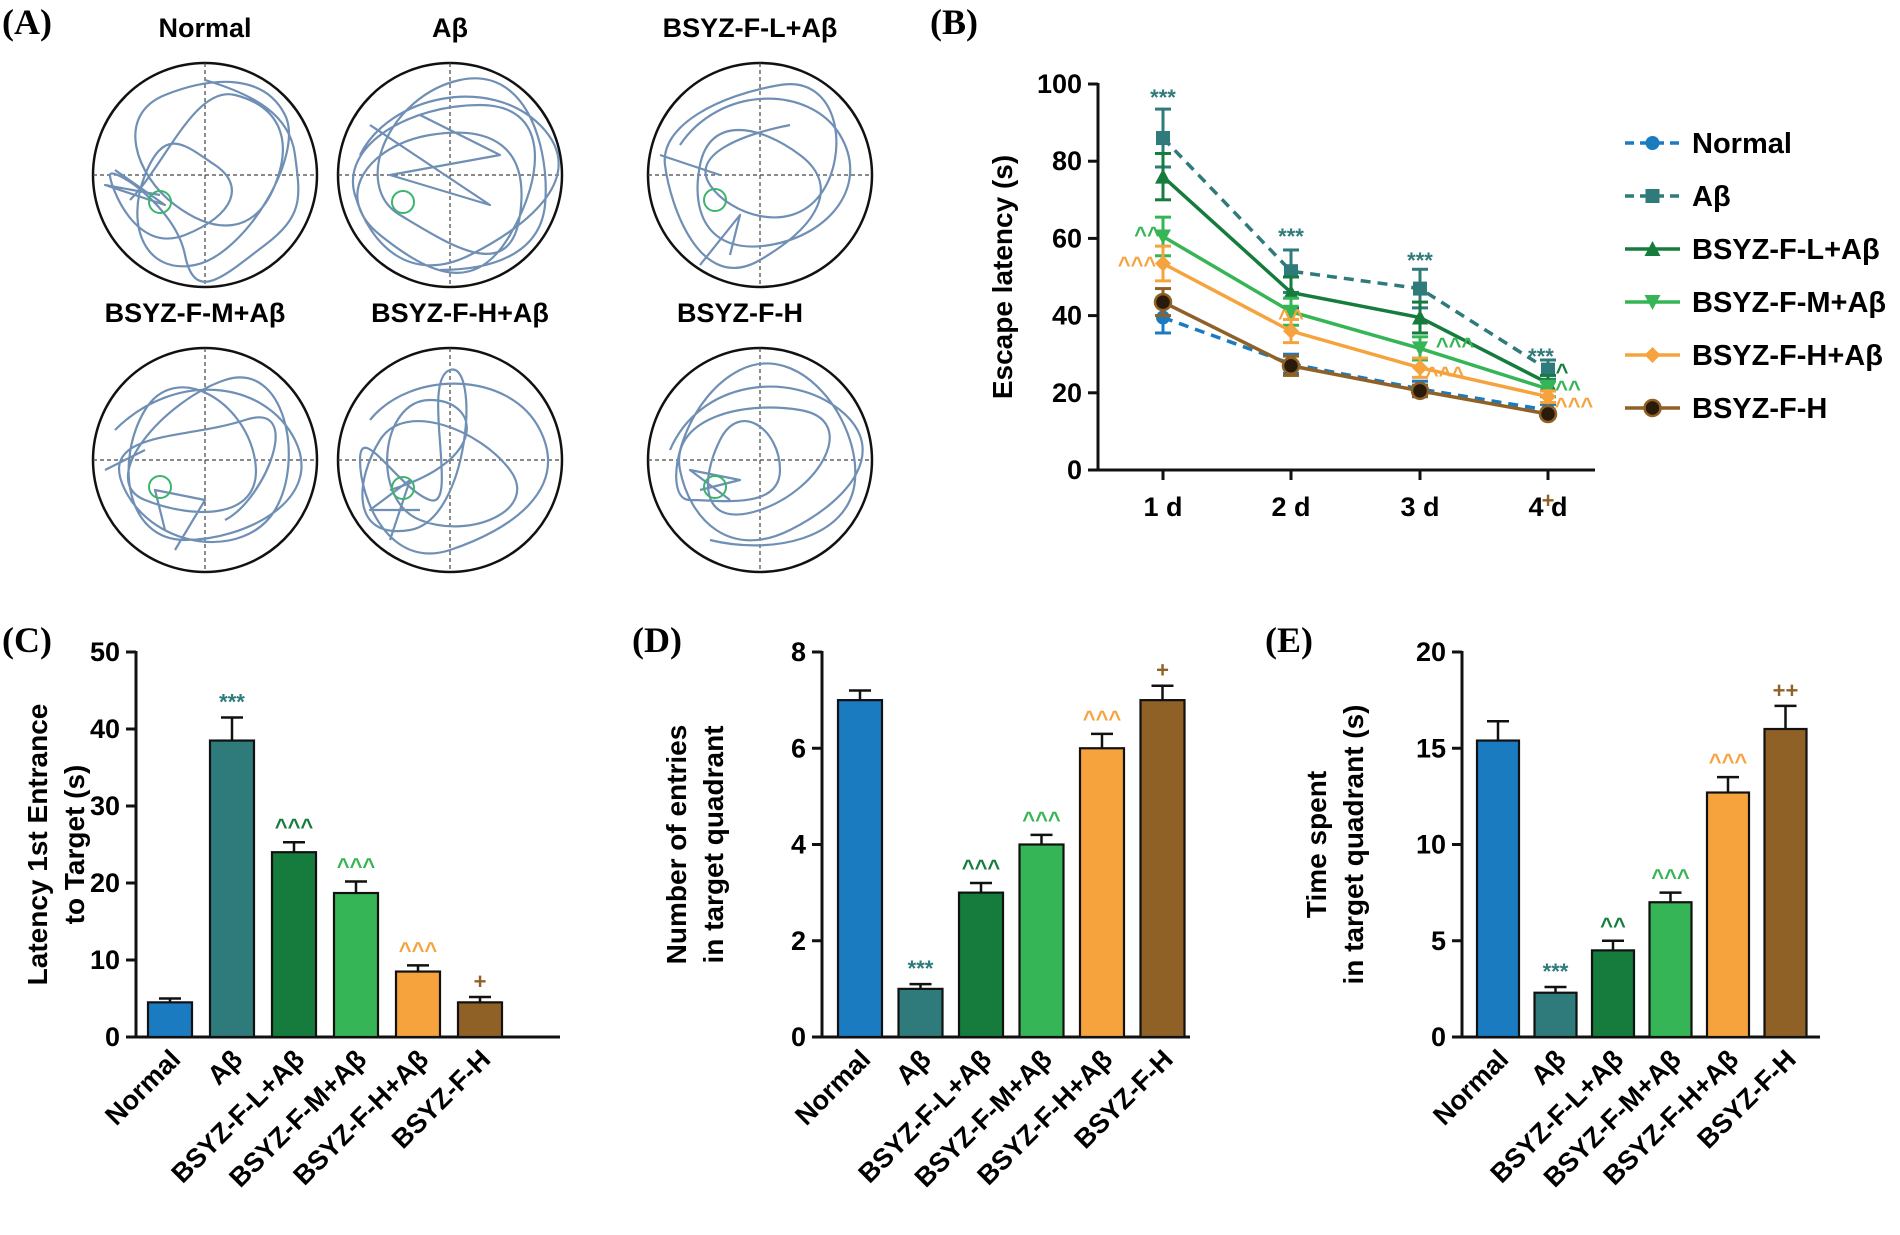 The width and height of the screenshot is (1900, 1235). I want to click on maze-abeta: Aβ, so click(450, 151).